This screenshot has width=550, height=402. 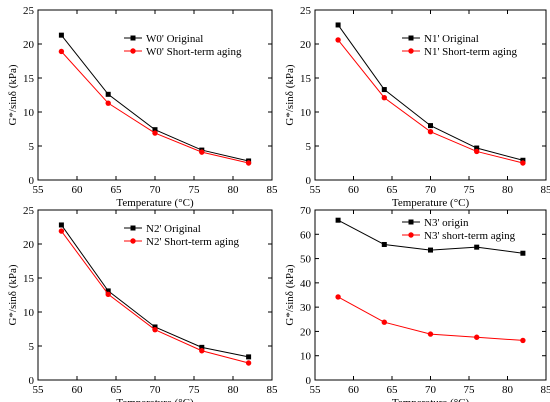 What do you see at coordinates (173, 229) in the screenshot?
I see `legend-label: N2' Original` at bounding box center [173, 229].